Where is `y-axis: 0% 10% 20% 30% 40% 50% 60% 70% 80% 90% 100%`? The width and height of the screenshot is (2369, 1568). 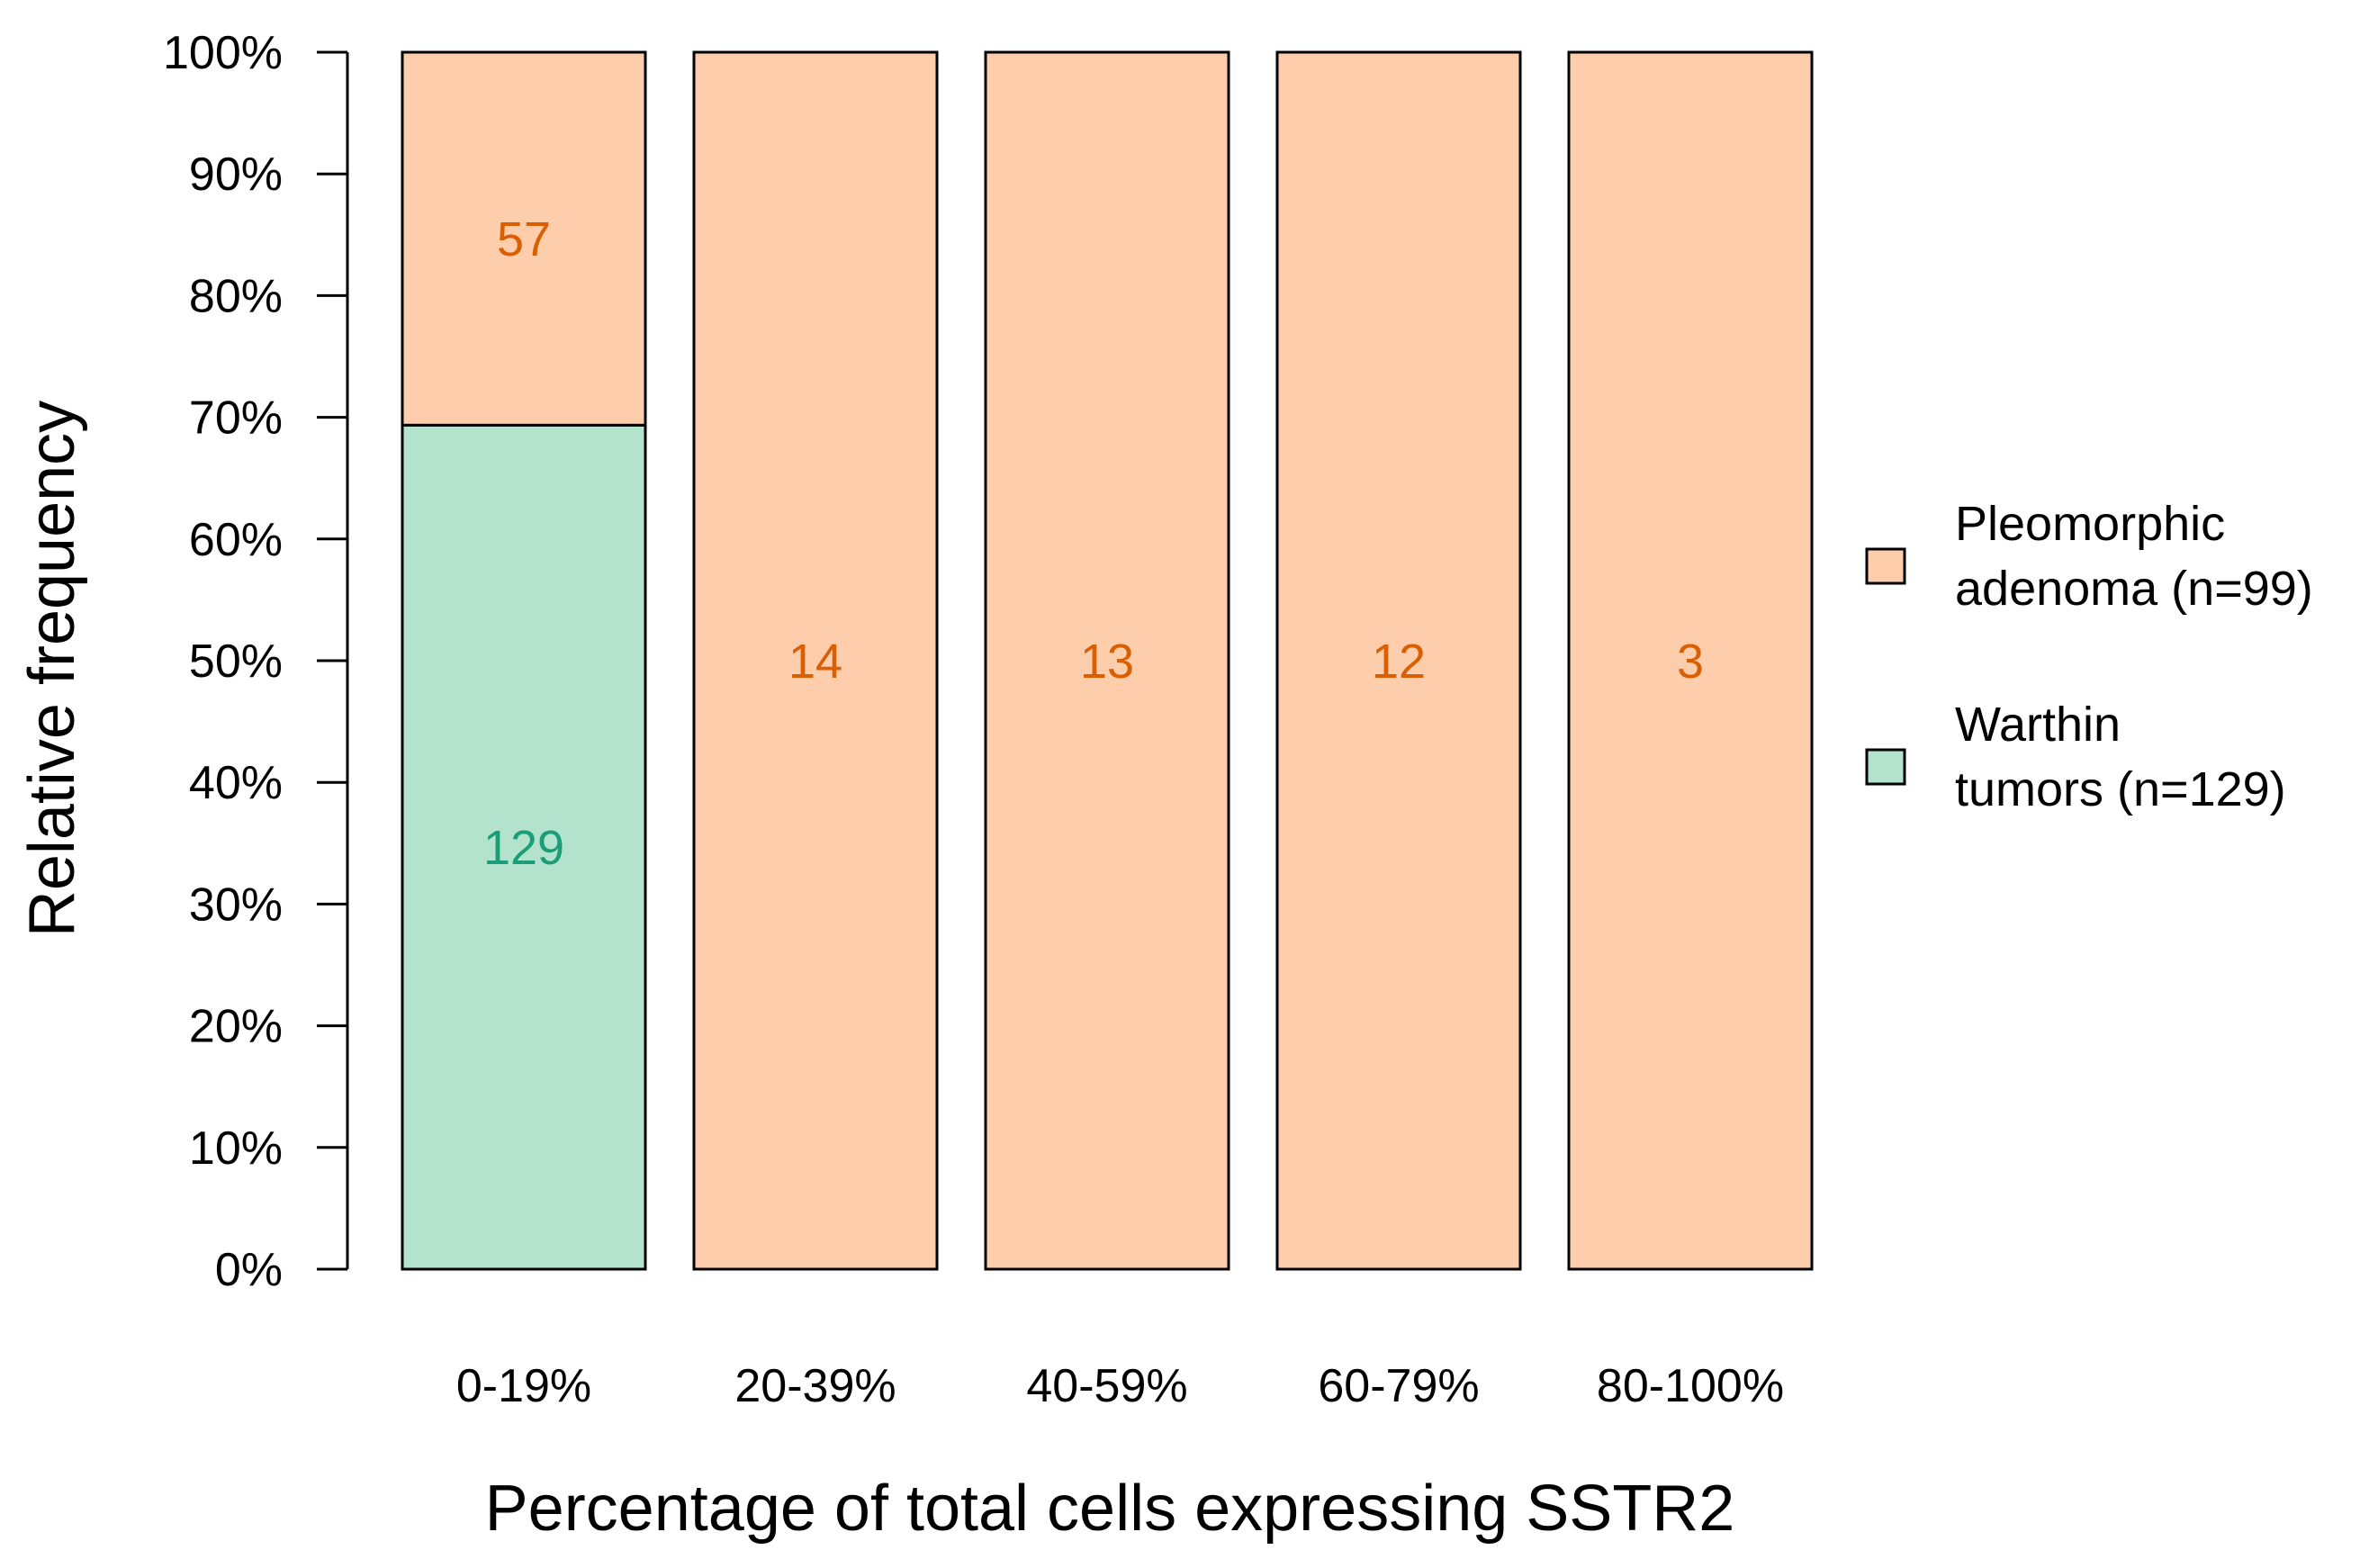 y-axis: 0% 10% 20% 30% 40% 50% 60% 70% 80% 90% 100% is located at coordinates (256, 661).